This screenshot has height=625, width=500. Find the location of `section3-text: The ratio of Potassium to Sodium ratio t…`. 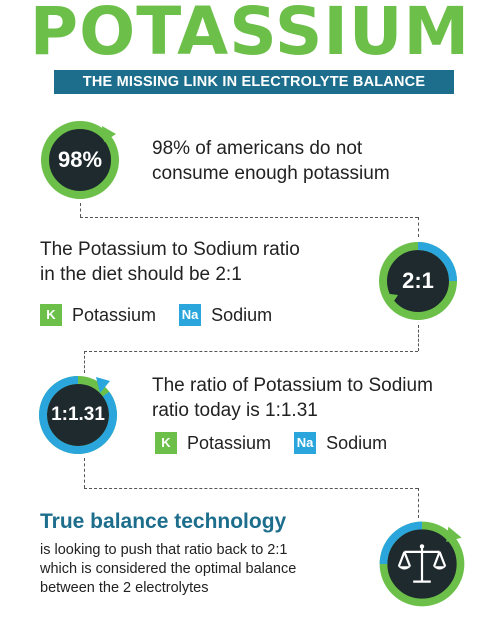

section3-text: The ratio of Potassium to Sodium ratio t… is located at coordinates (292, 398).